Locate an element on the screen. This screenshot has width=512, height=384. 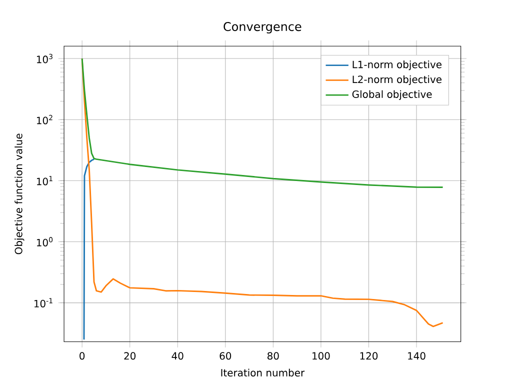
y-tick-label: 10$^{-1}$ is located at coordinates (43, 303).